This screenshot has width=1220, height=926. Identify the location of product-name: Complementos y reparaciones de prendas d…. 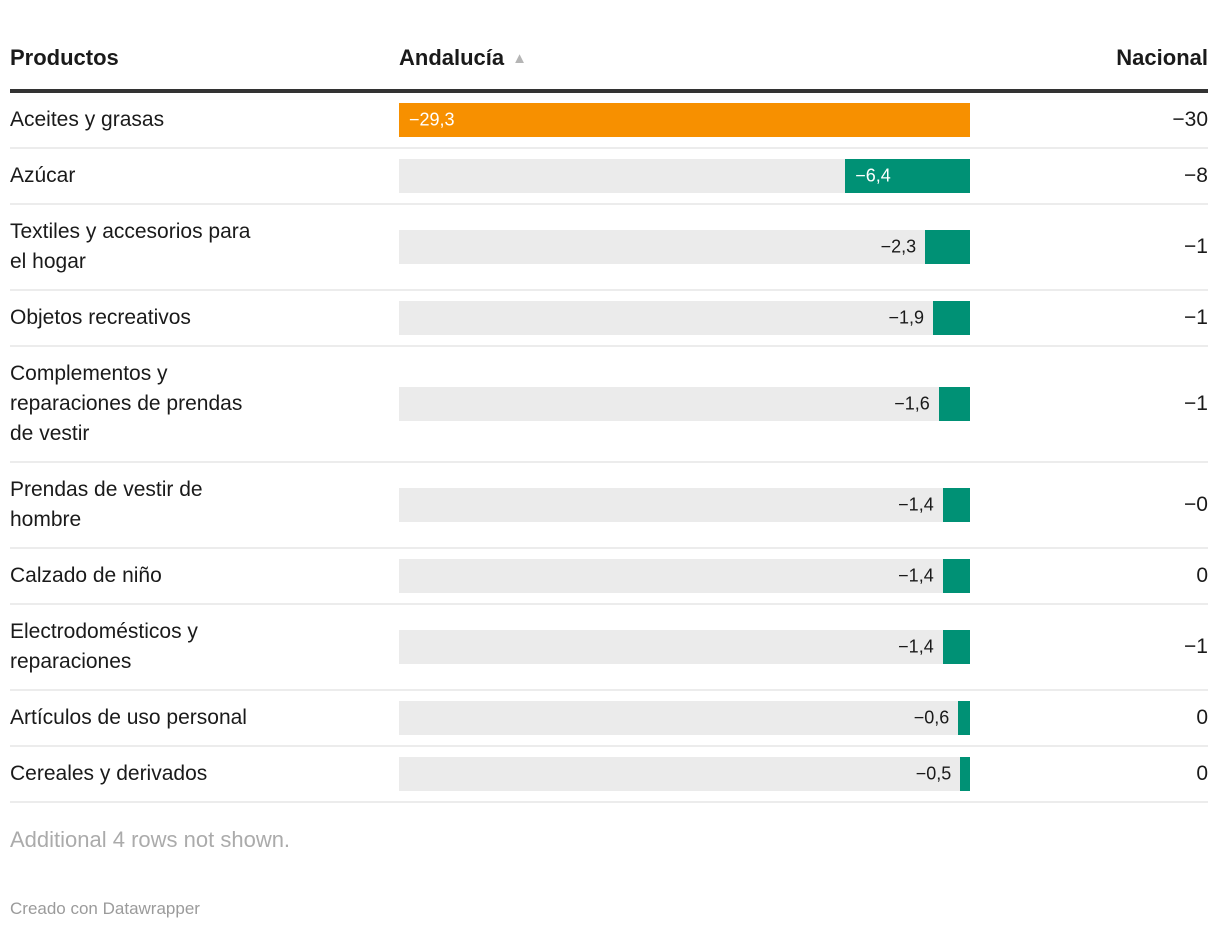
(126, 403).